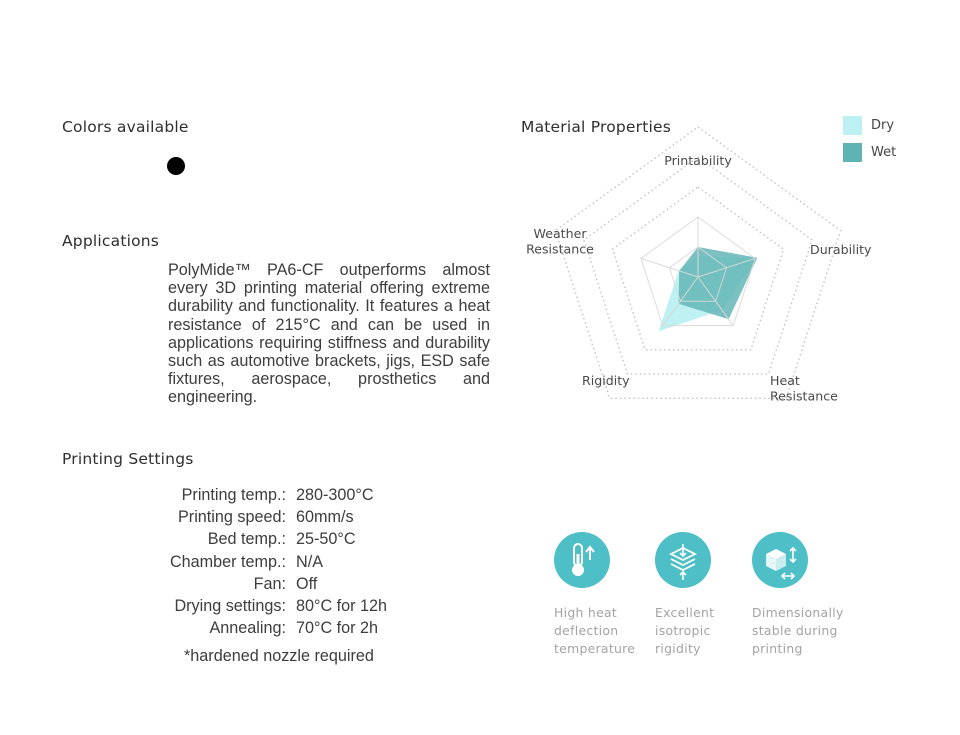  I want to click on setting-row: Fan: Off, so click(260, 584).